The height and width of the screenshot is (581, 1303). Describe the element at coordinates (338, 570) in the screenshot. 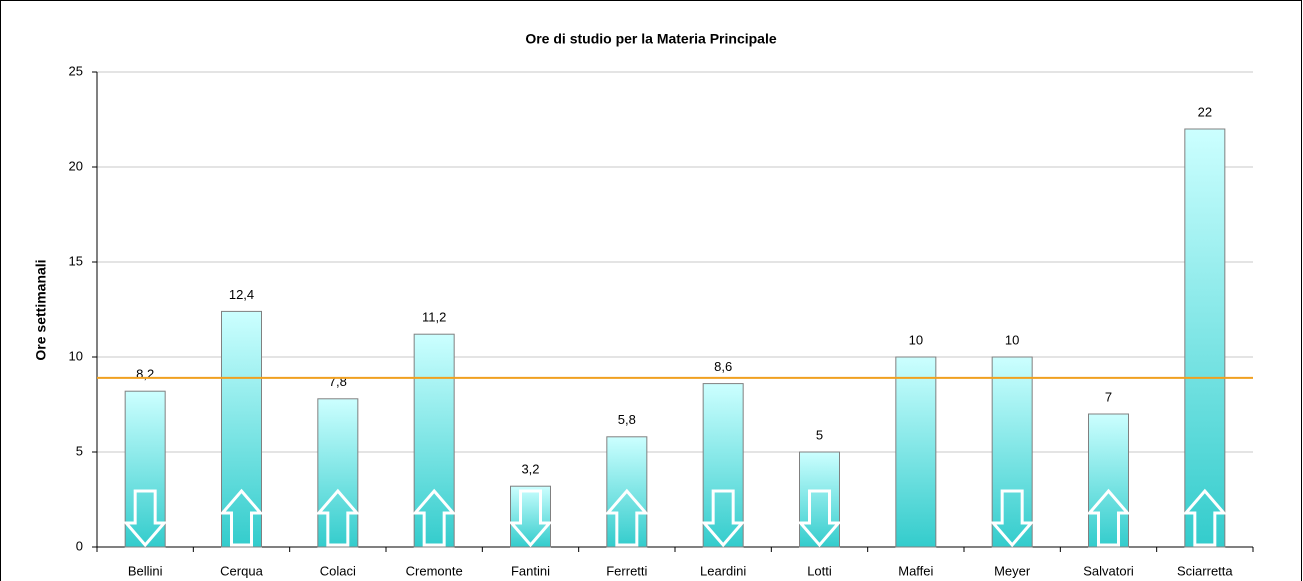

I see `x-tick-label: Colaci` at that location.